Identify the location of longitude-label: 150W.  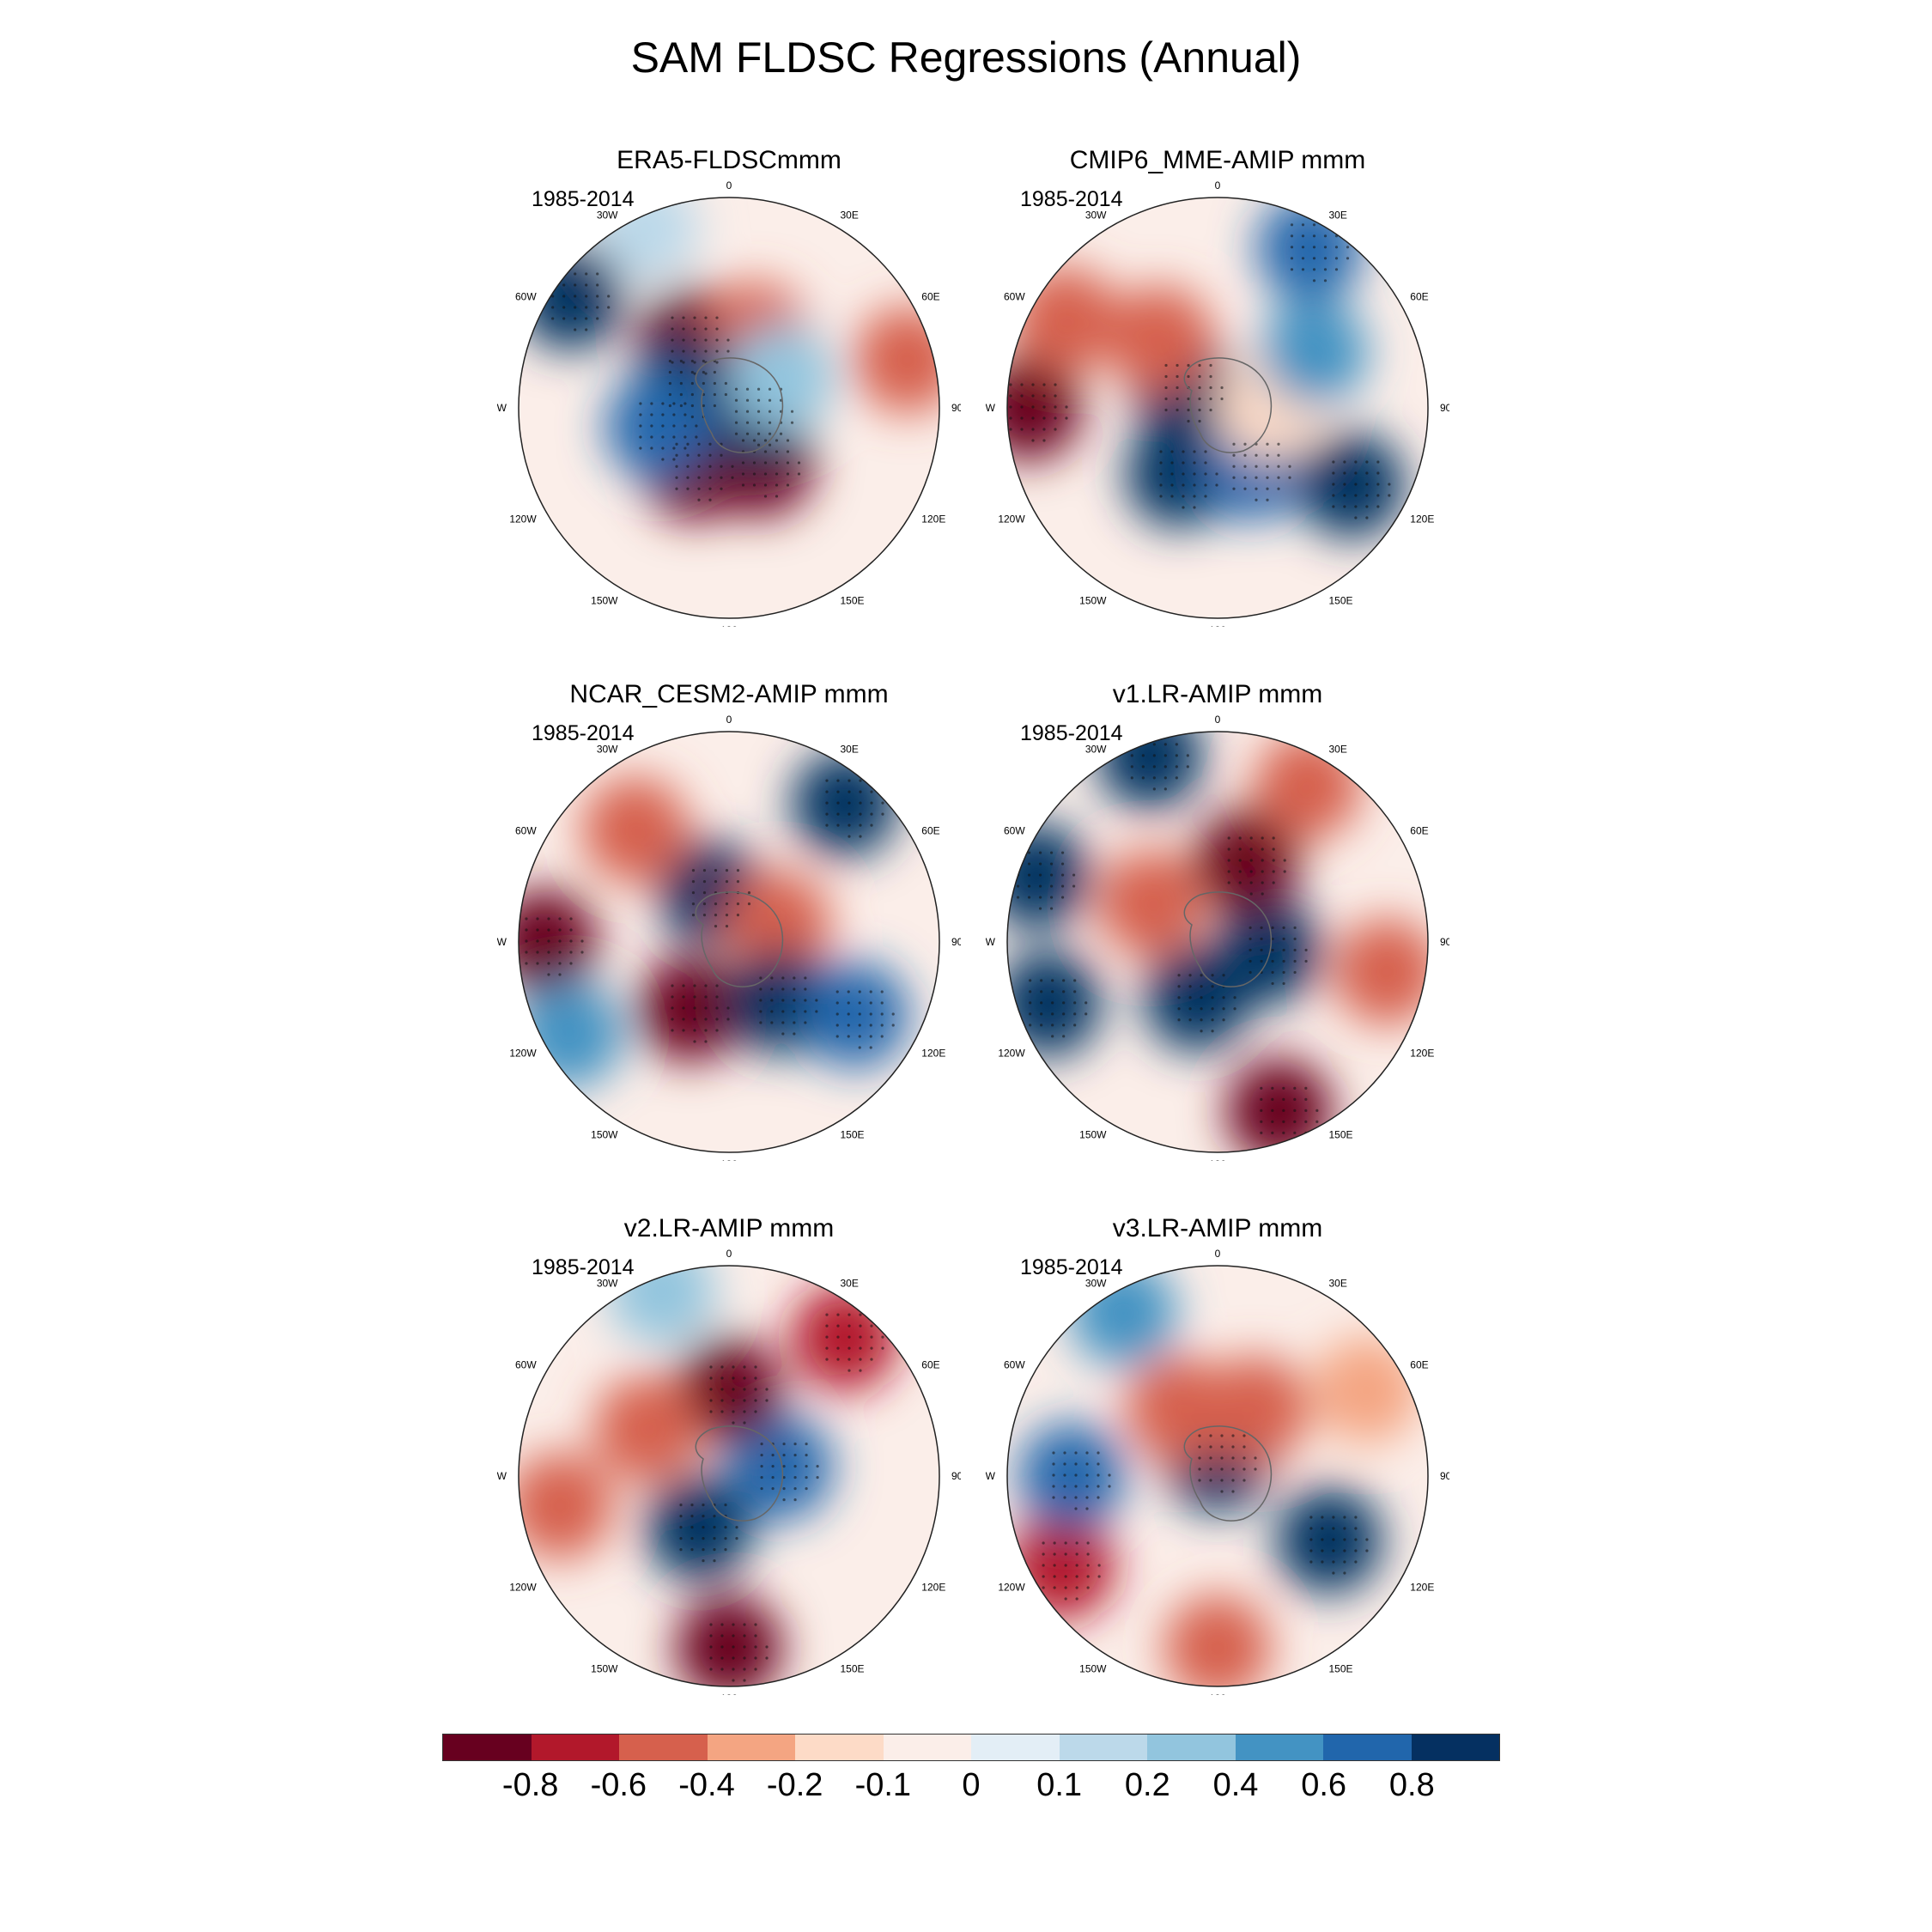
(605, 600).